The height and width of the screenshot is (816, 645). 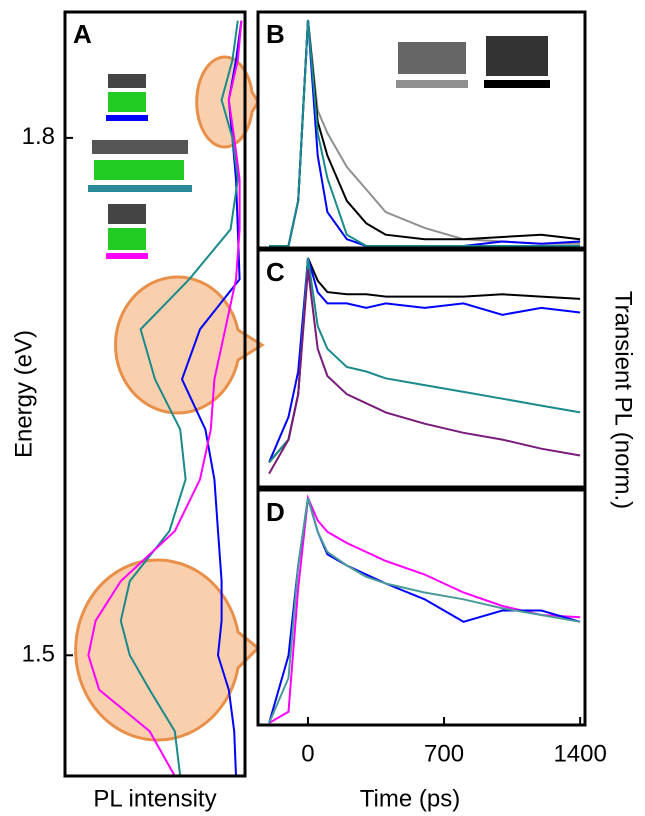 I want to click on y-axis-label: Energy (eV), so click(x=23, y=394).